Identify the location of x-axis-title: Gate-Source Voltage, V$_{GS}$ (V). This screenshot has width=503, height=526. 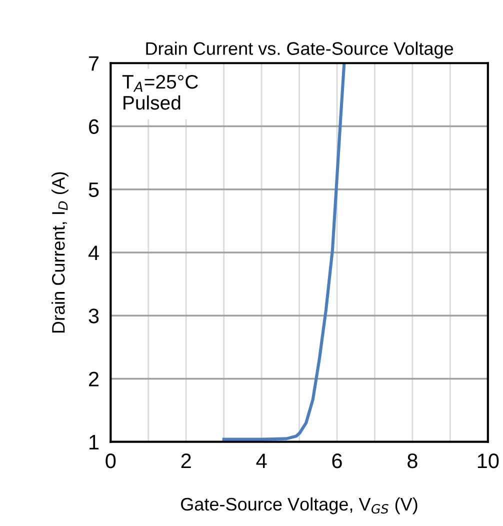
(299, 505).